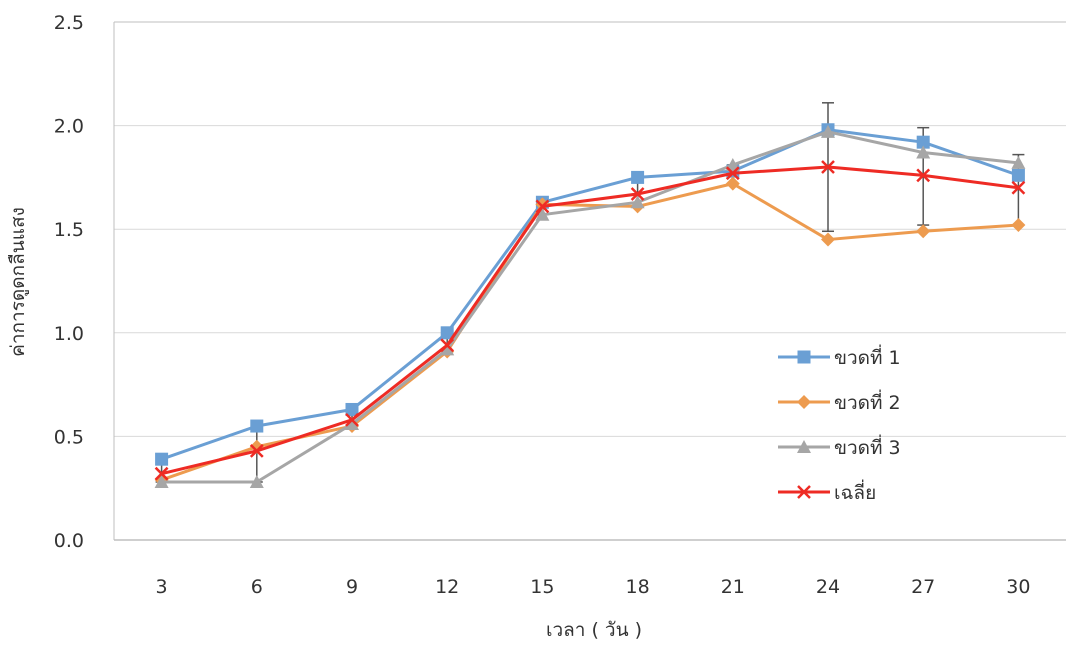 The image size is (1067, 646). Describe the element at coordinates (594, 630) in the screenshot. I see `x-axis-title: เวลา ( วัน )` at that location.